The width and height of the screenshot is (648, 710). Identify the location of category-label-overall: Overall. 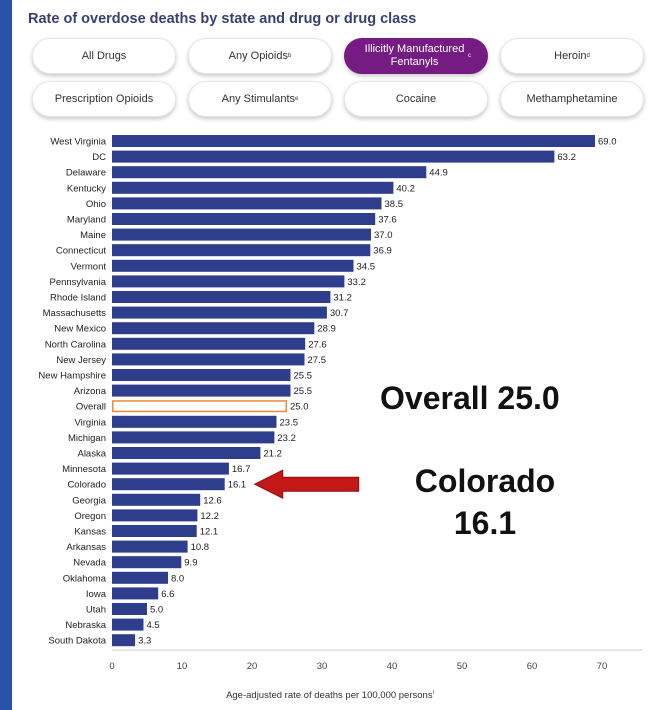
(91, 407).